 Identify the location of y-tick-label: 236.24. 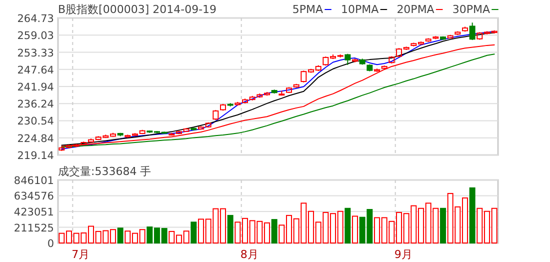
(35, 104).